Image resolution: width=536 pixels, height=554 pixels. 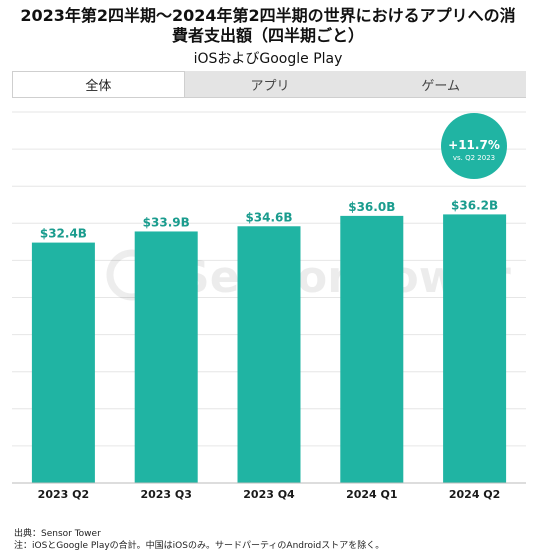 I want to click on tab-games: ゲーム, so click(x=441, y=84).